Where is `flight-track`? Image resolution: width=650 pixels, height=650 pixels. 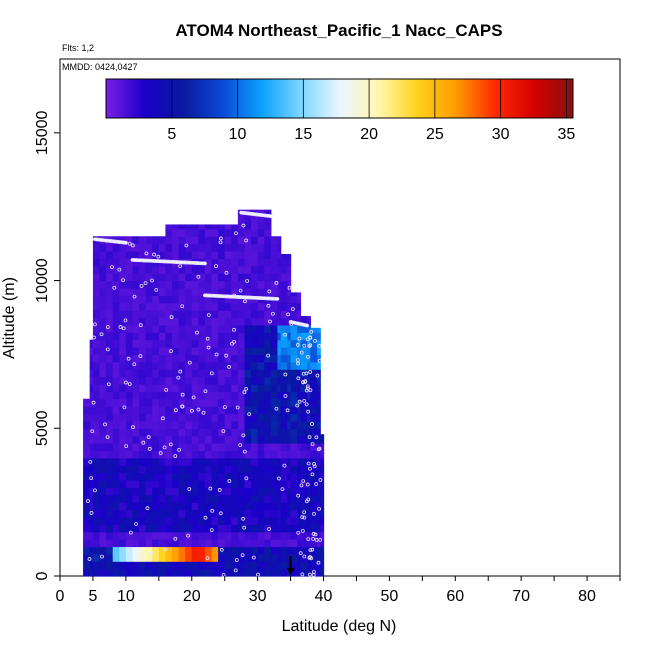
flight-track is located at coordinates (201, 269).